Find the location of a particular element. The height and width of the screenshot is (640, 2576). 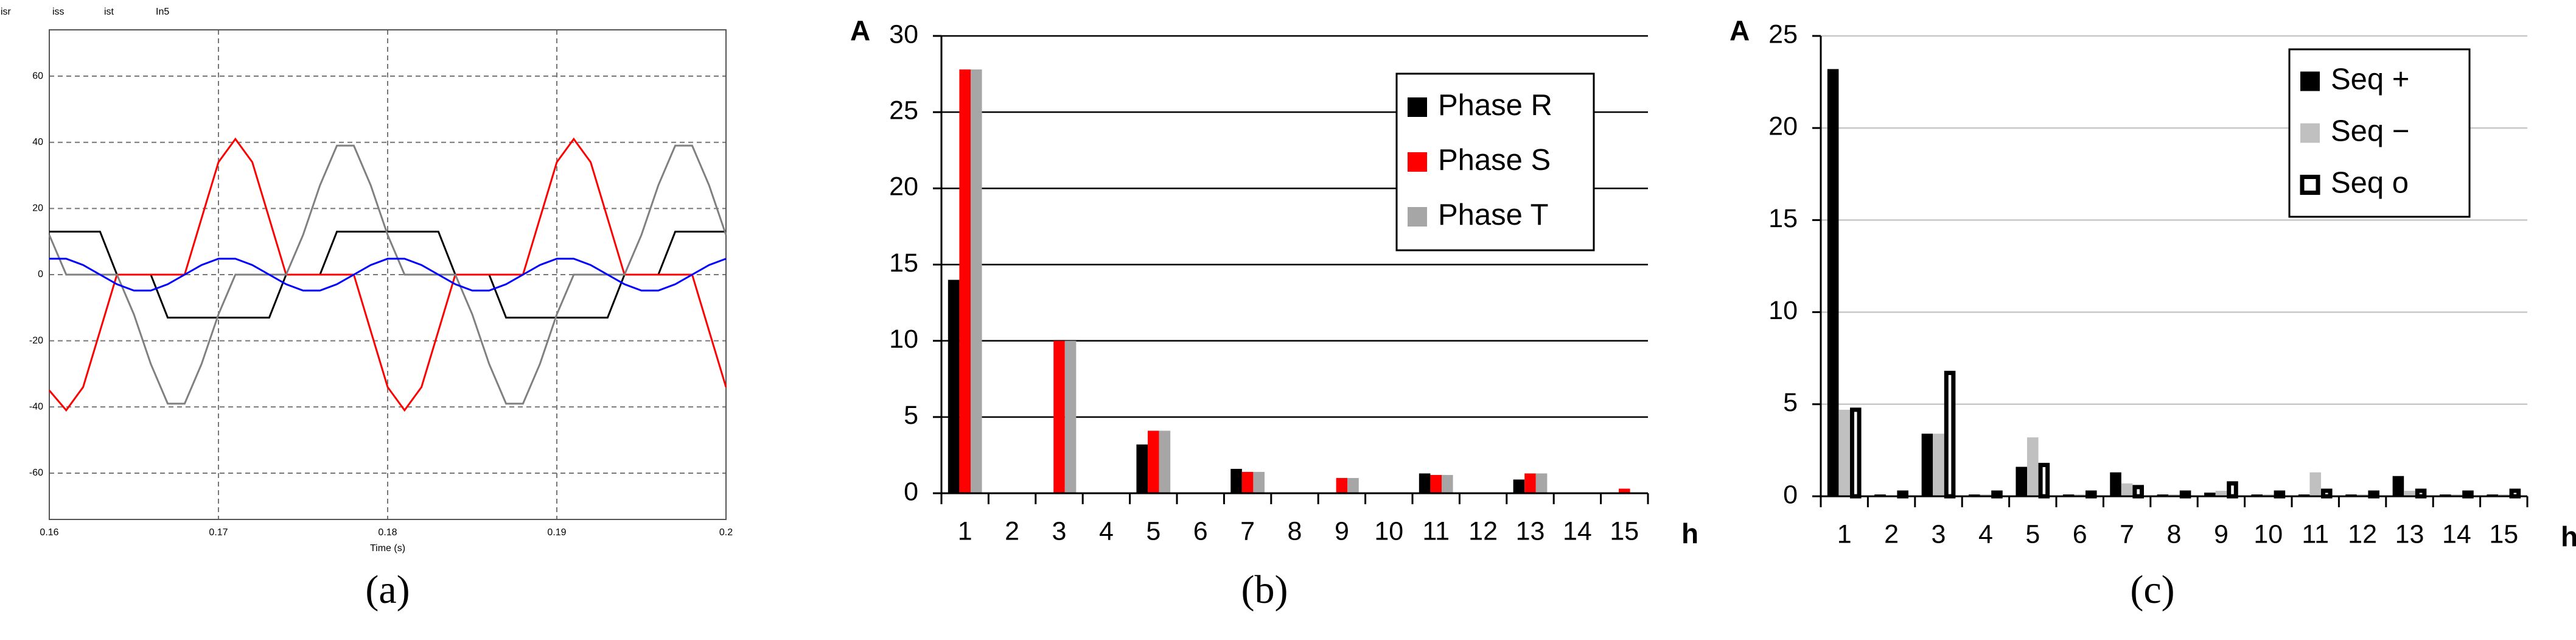

x-tick-label: 4 is located at coordinates (1106, 531).